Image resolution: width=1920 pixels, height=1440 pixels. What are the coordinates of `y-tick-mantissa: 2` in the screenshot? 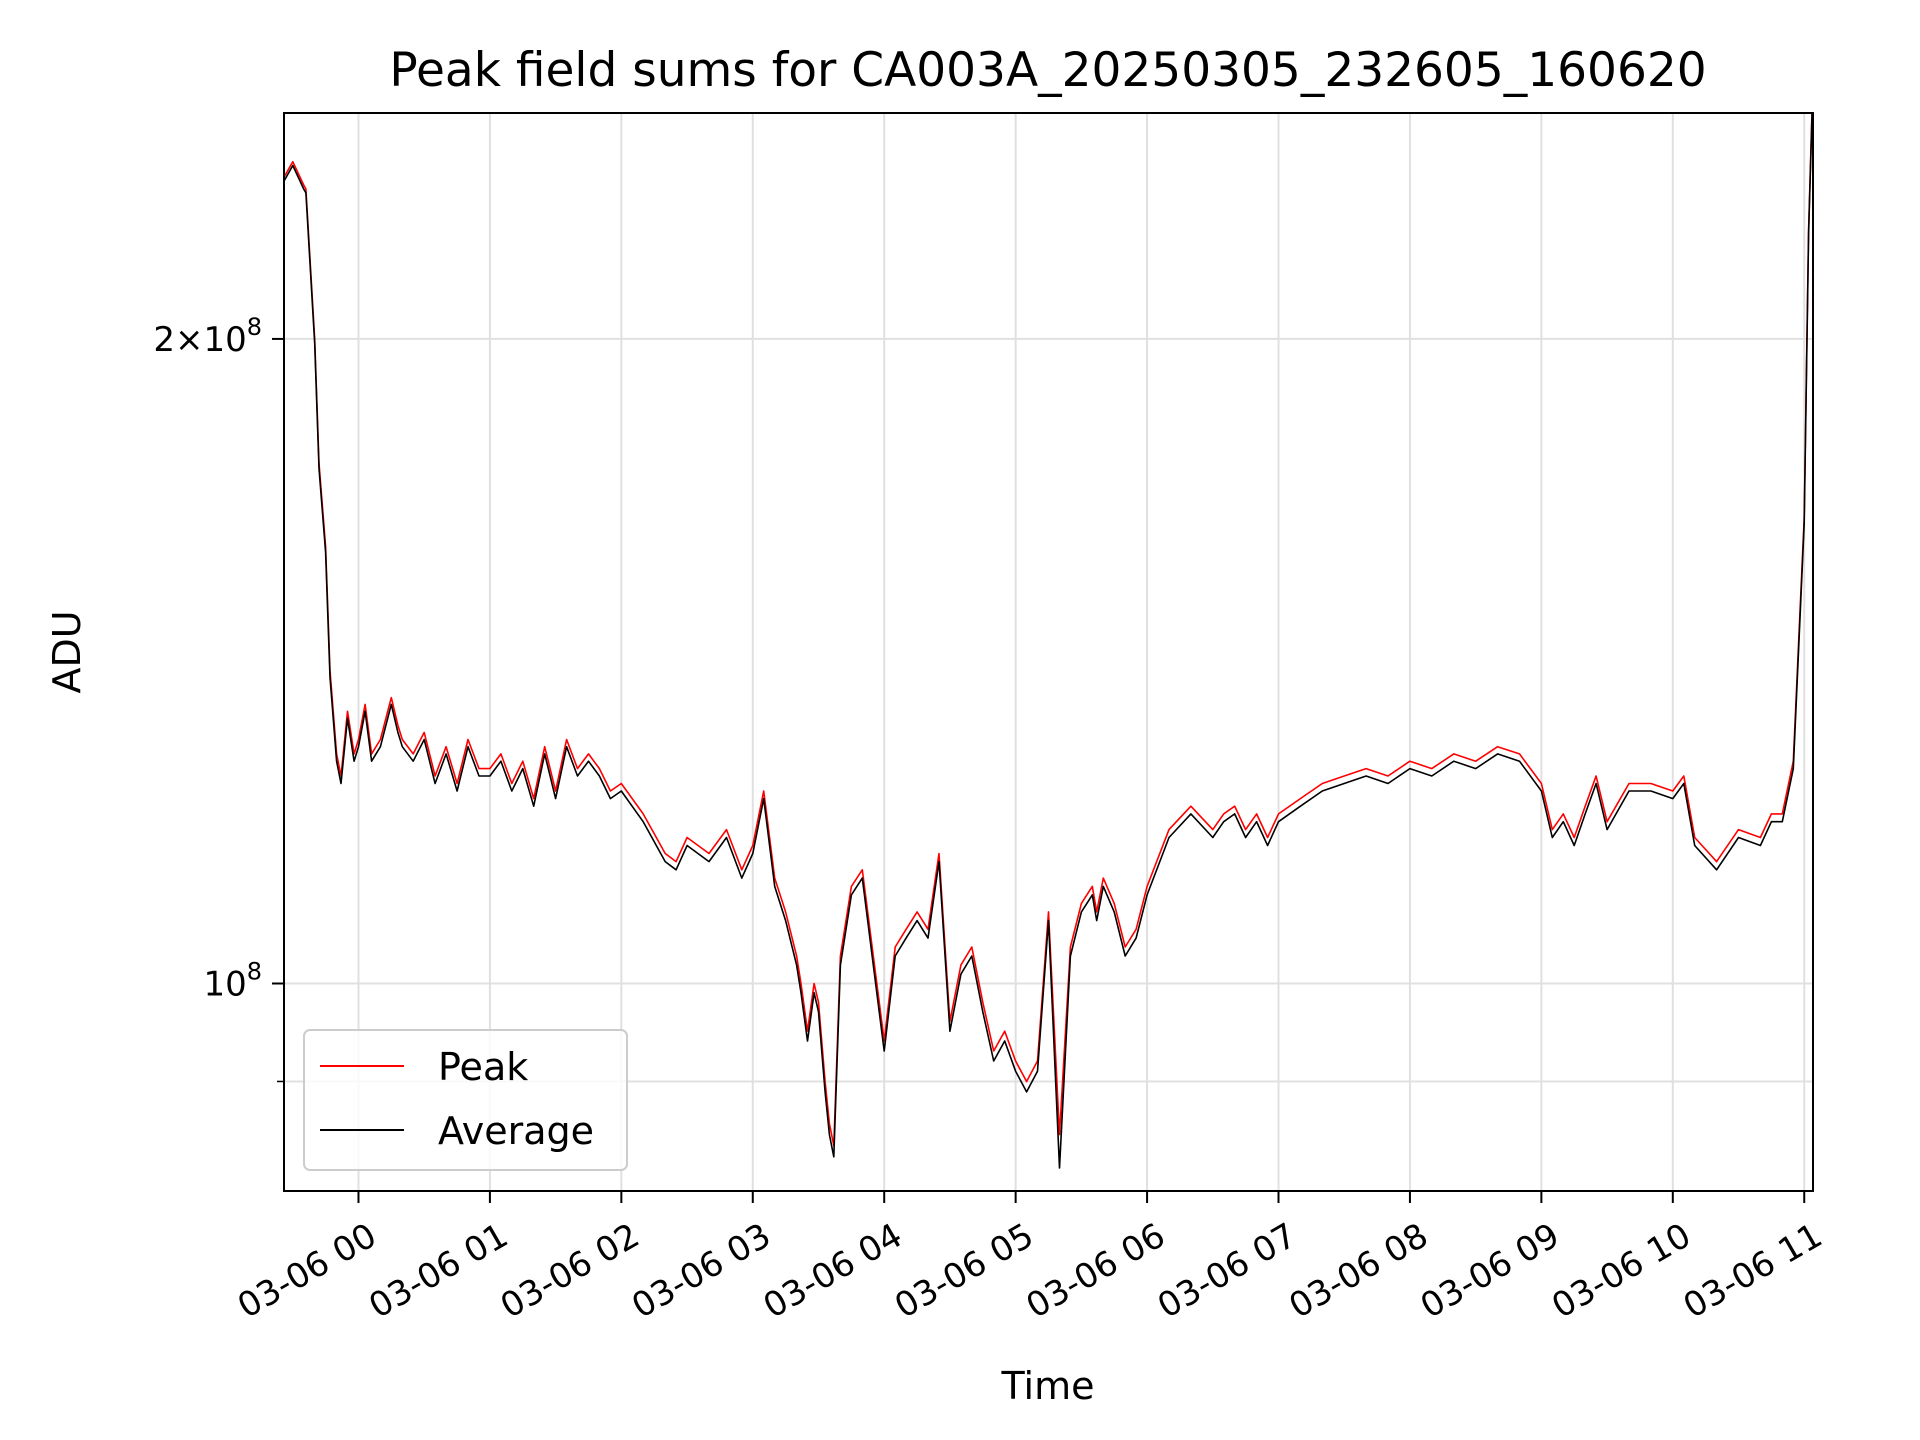 It's located at (164, 340).